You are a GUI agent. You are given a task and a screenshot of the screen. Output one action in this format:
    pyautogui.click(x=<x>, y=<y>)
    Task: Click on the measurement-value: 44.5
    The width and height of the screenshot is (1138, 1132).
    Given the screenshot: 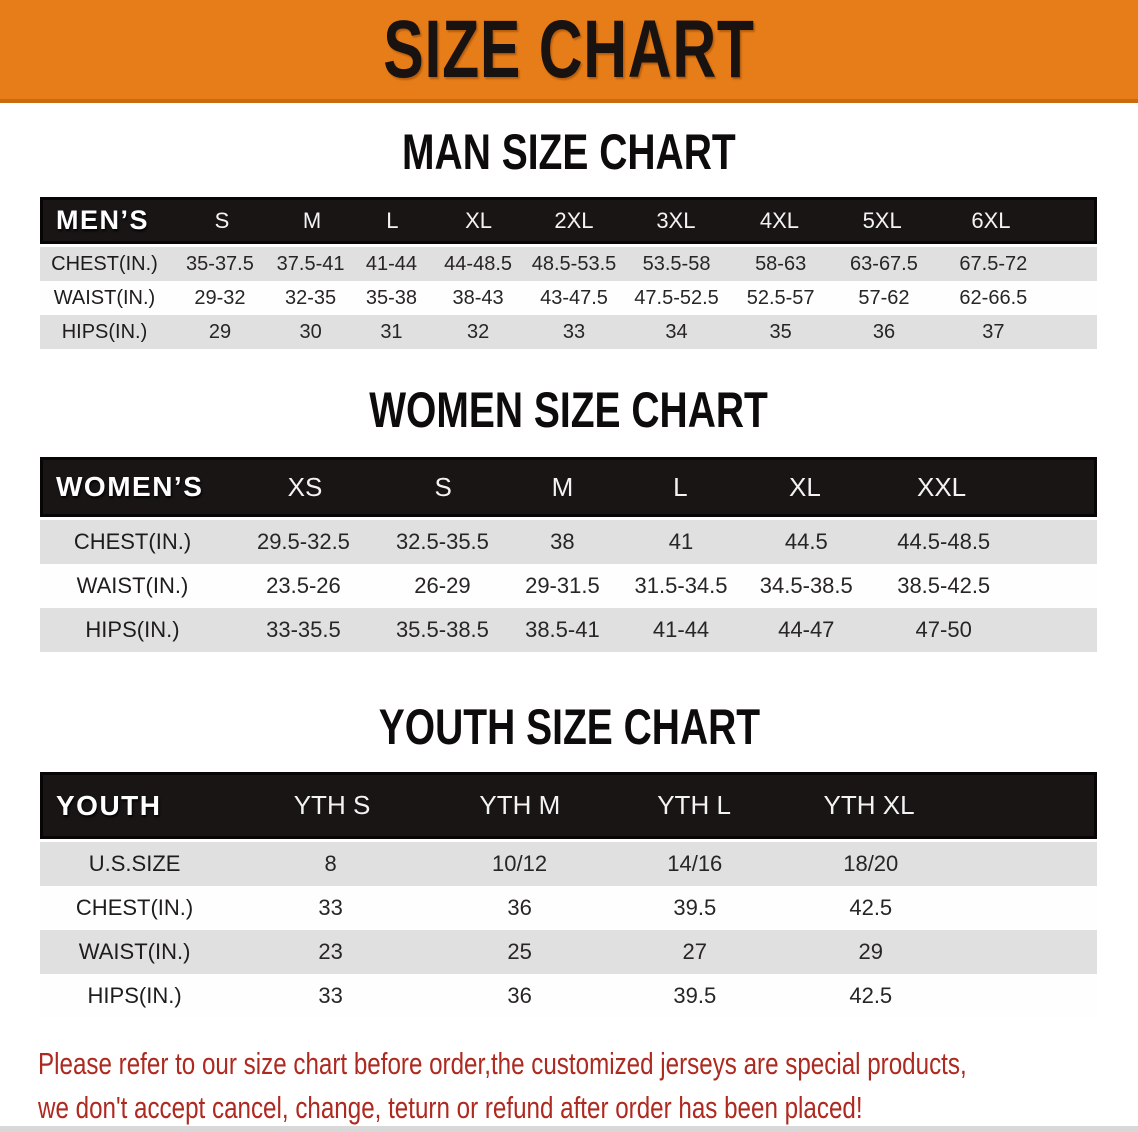 What is the action you would take?
    pyautogui.click(x=806, y=541)
    